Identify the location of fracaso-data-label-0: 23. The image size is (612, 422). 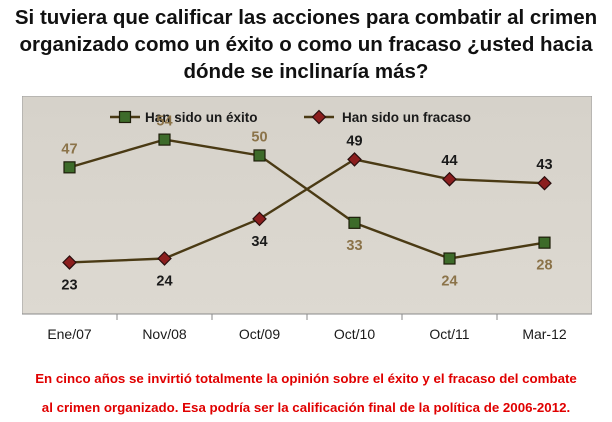
(69, 285).